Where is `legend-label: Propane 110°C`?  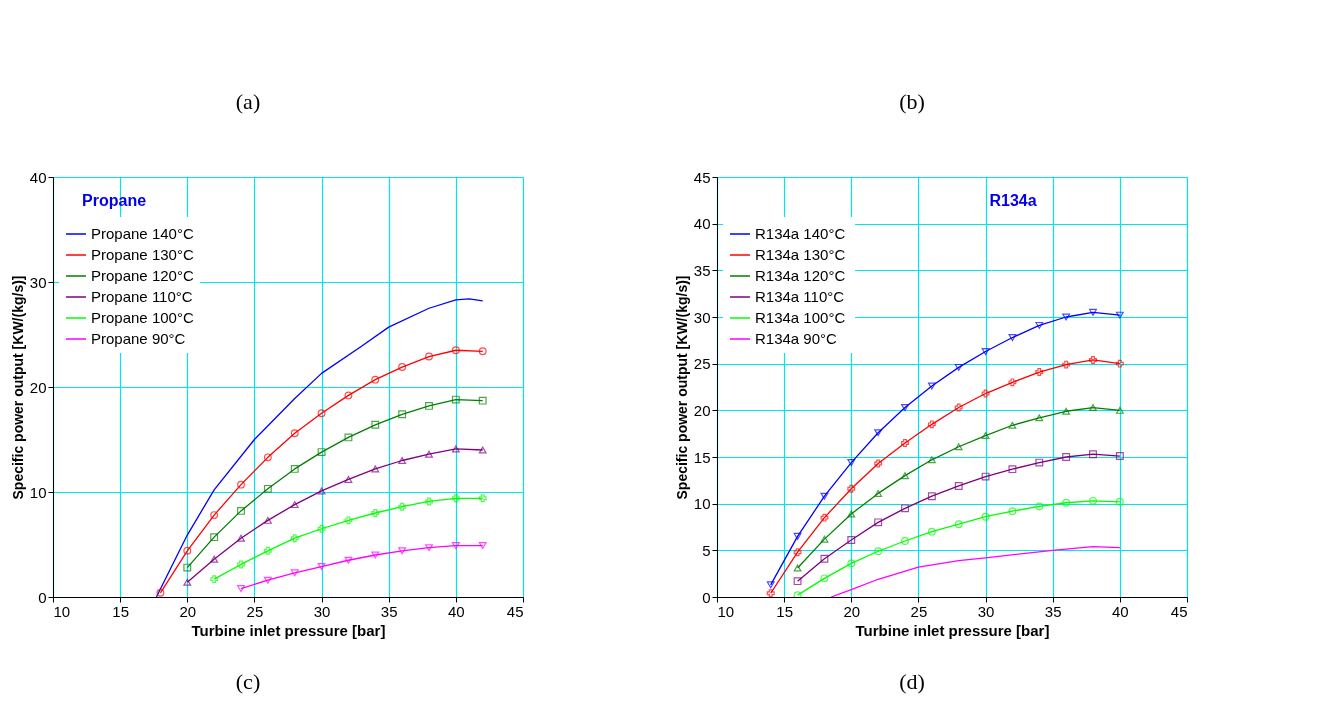
legend-label: Propane 110°C is located at coordinates (142, 296).